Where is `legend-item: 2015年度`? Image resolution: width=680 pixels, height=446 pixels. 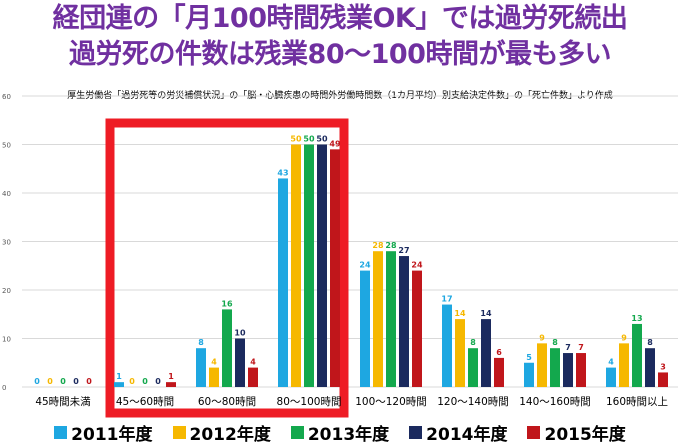 legend-item: 2015年度 is located at coordinates (576, 432).